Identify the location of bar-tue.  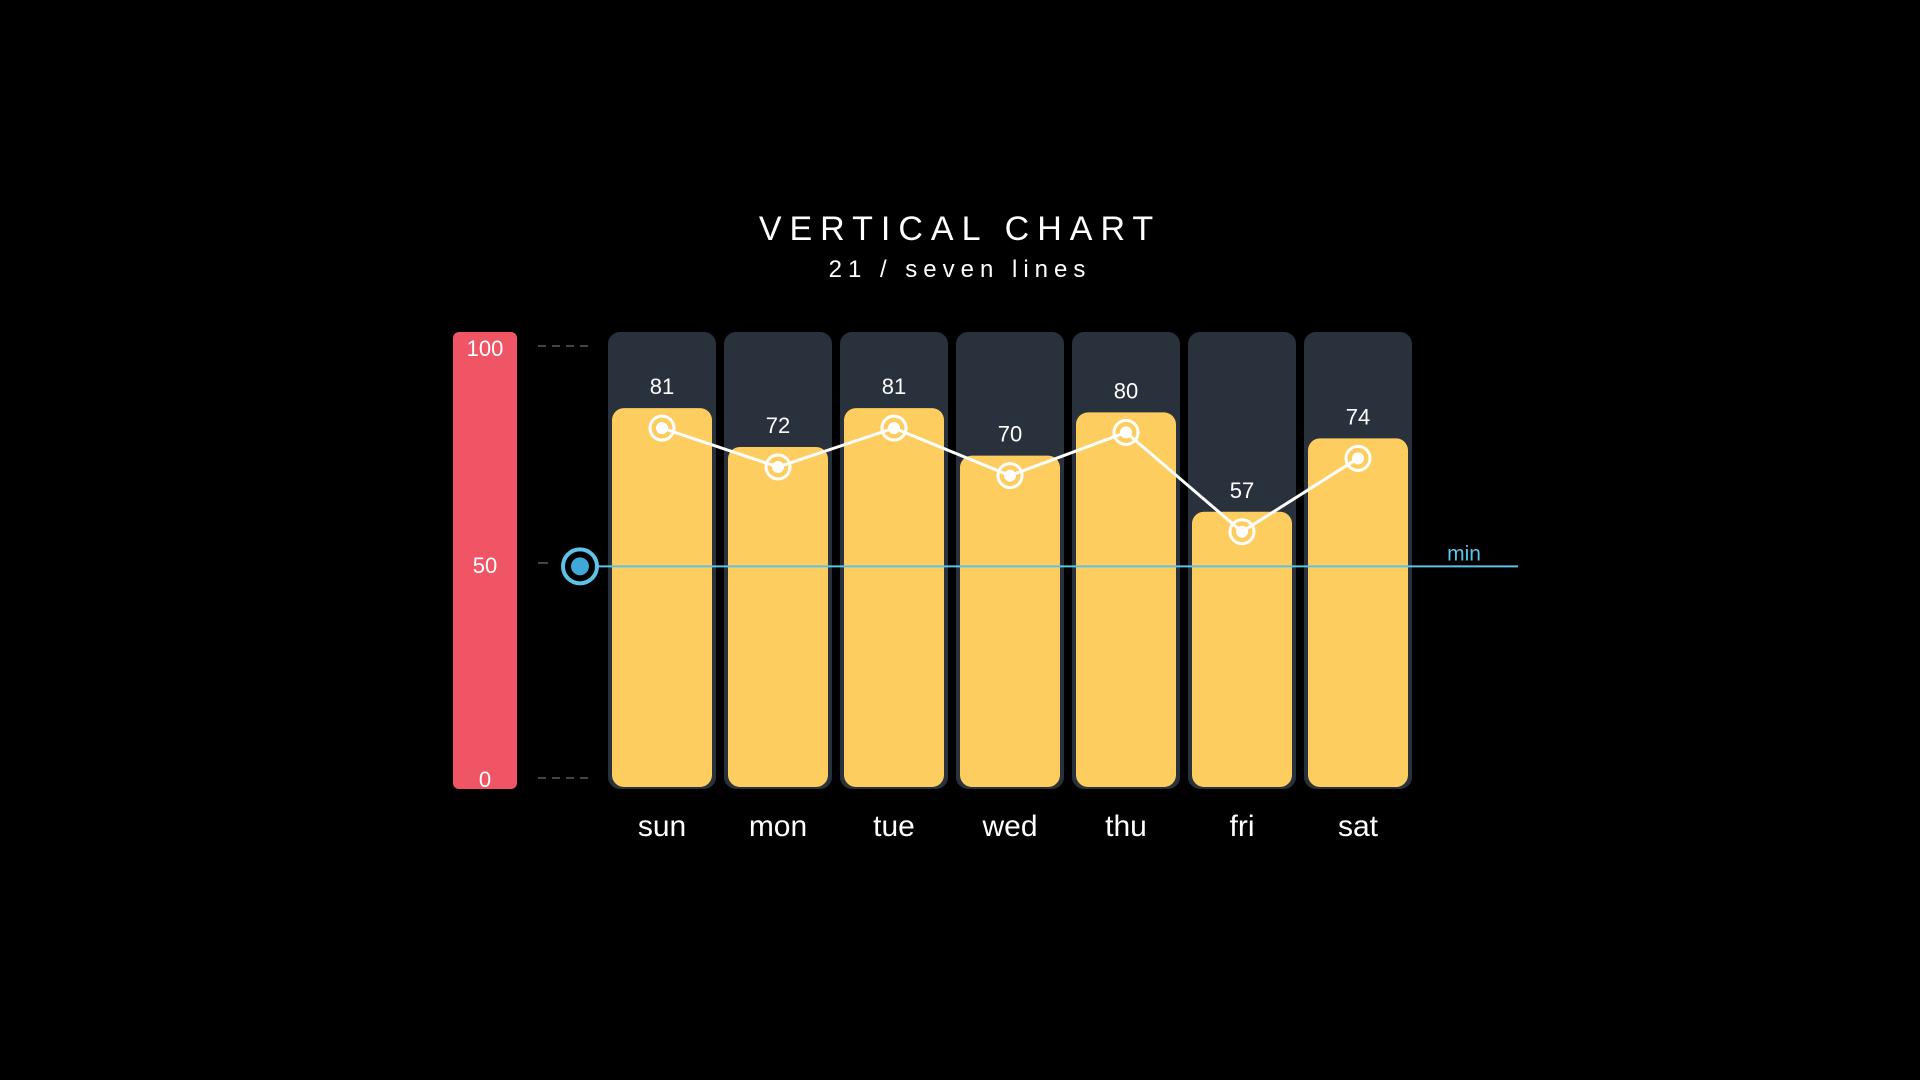
(894, 597).